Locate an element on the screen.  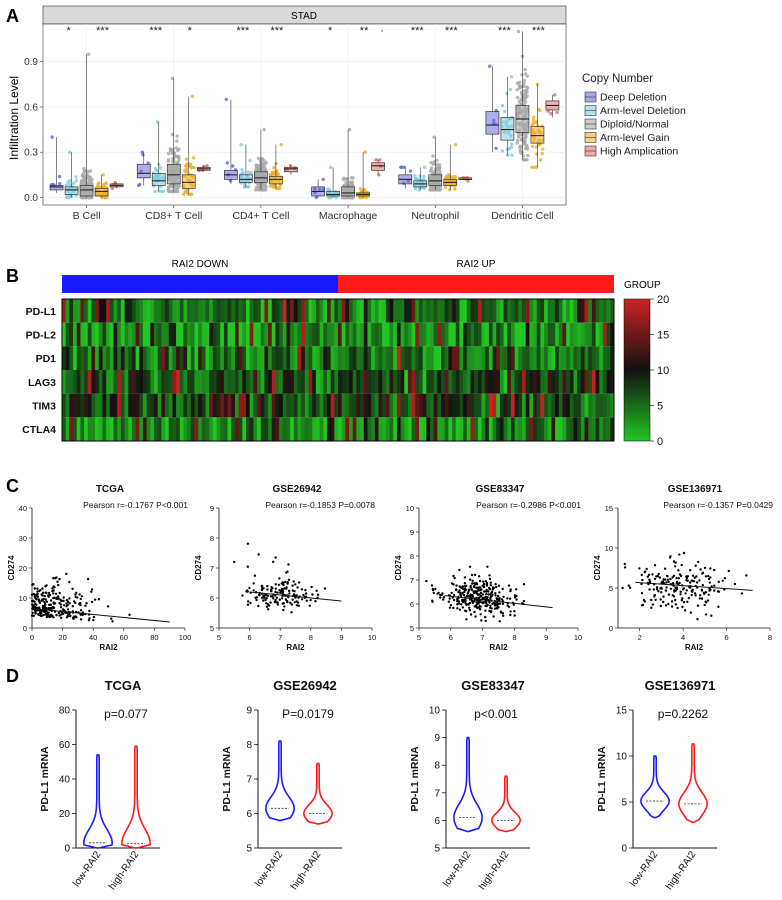
x-tick-label: Neutrophil is located at coordinates (435, 216).